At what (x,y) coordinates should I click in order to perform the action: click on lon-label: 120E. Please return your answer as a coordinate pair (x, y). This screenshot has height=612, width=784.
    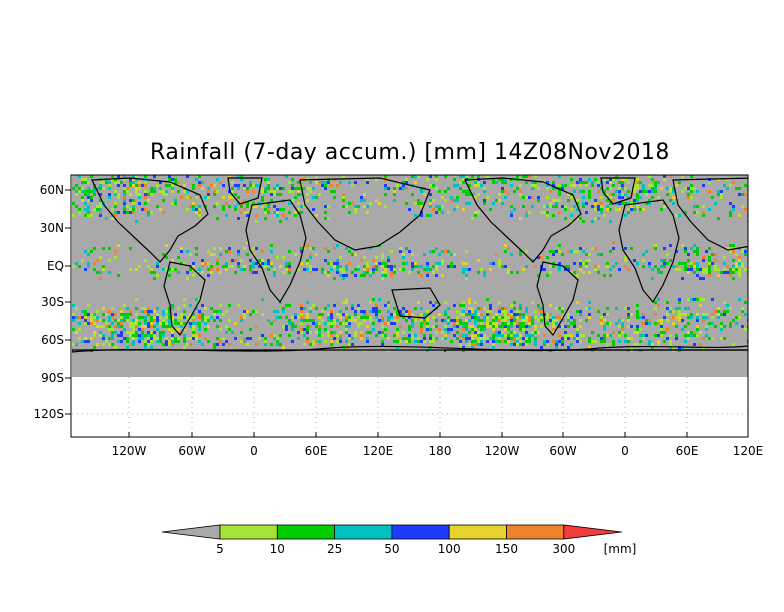
    Looking at the image, I should click on (748, 451).